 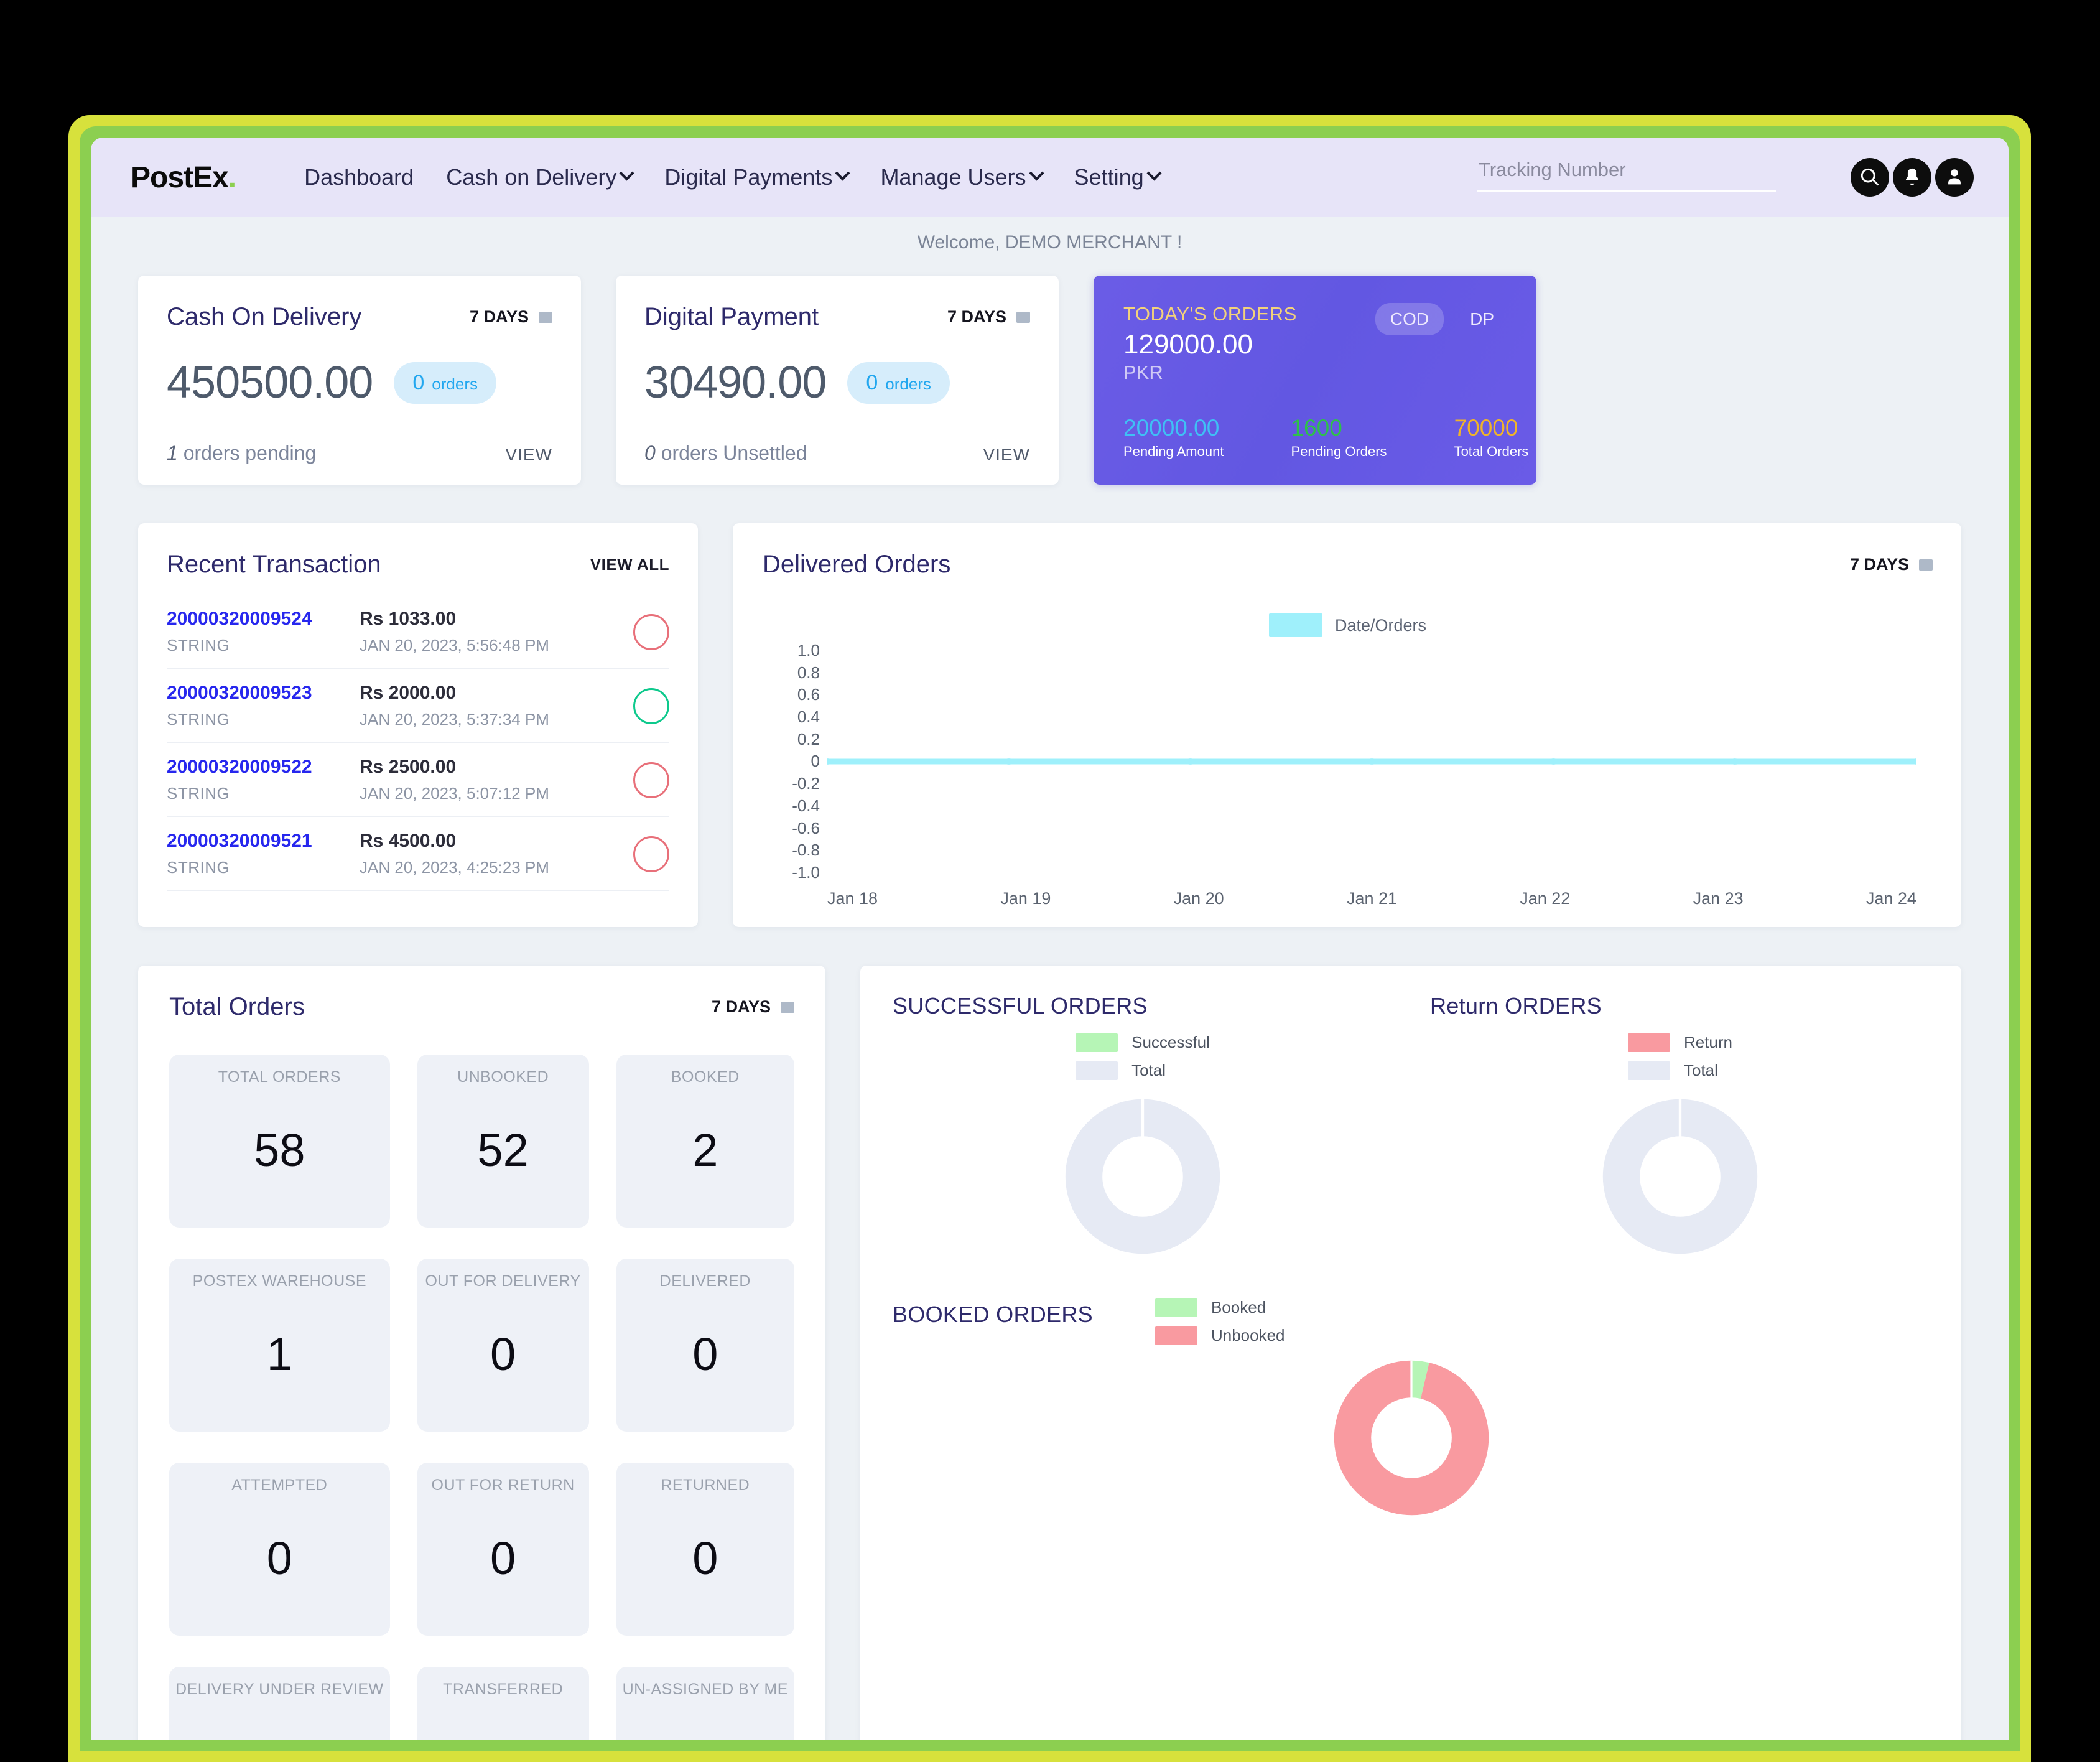 What do you see at coordinates (1339, 451) in the screenshot?
I see `stat-label: Pending Orders` at bounding box center [1339, 451].